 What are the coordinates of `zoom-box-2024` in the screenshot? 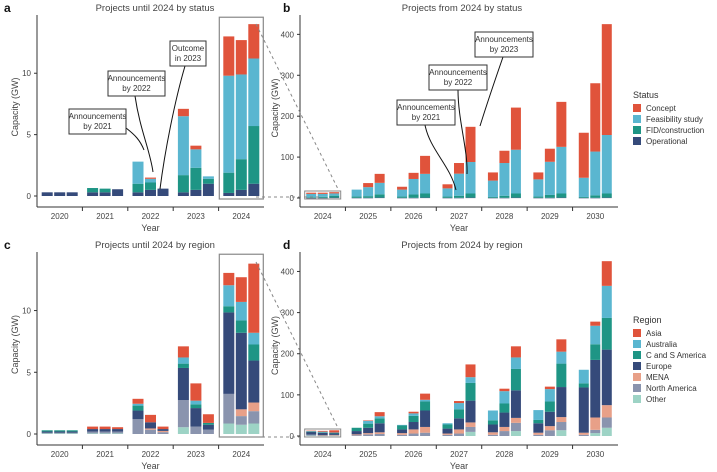 It's located at (323, 433).